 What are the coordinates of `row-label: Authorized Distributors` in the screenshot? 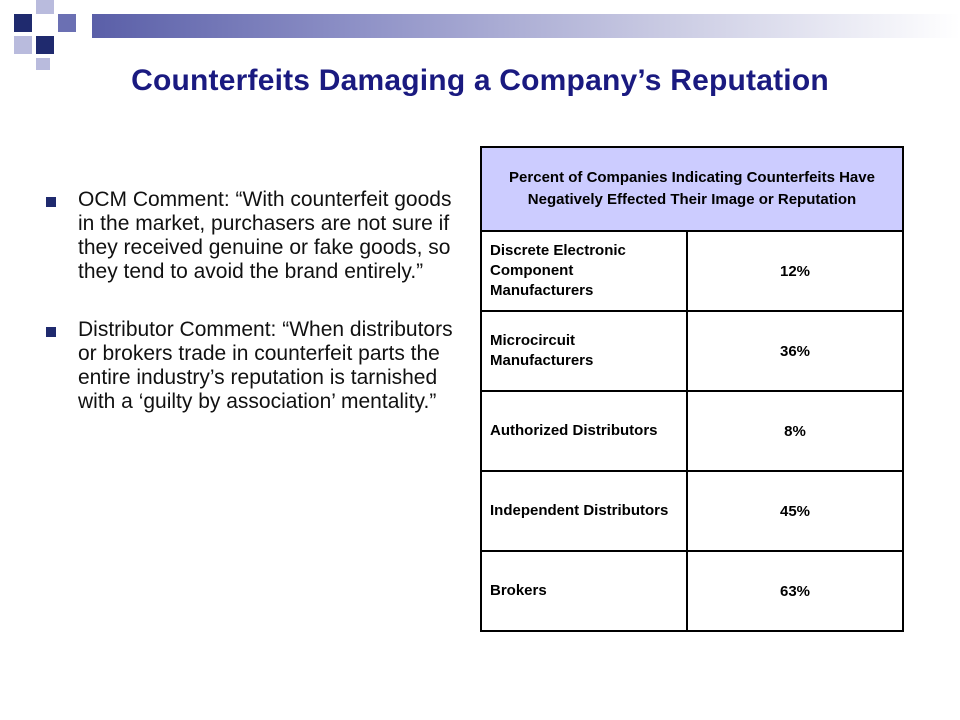 It's located at (584, 431).